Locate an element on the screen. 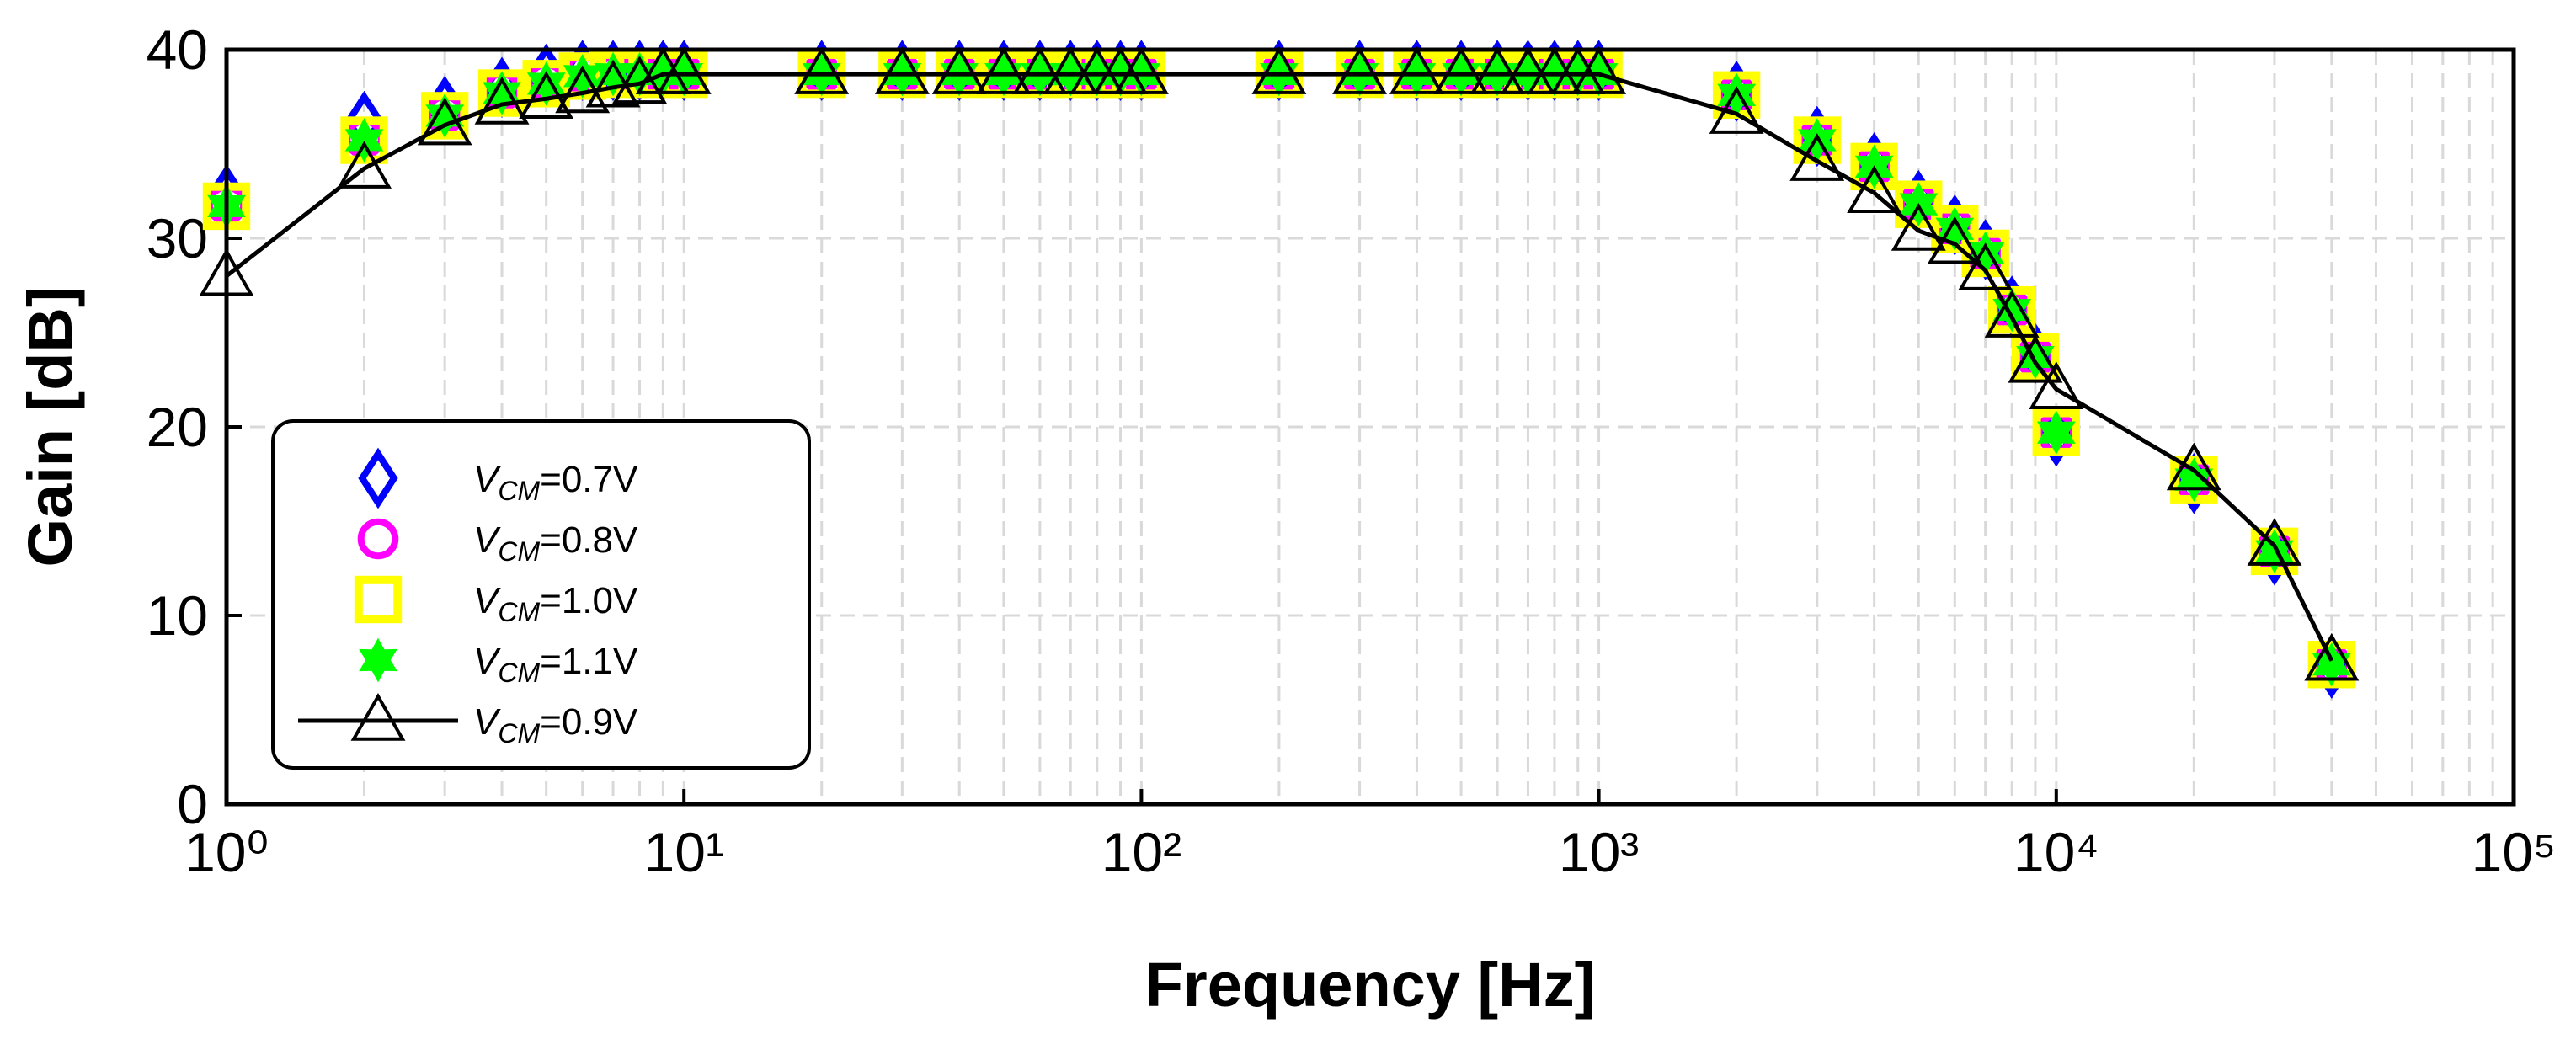 Image resolution: width=2576 pixels, height=1039 pixels. legend-label: VCM=1.0V is located at coordinates (555, 603).